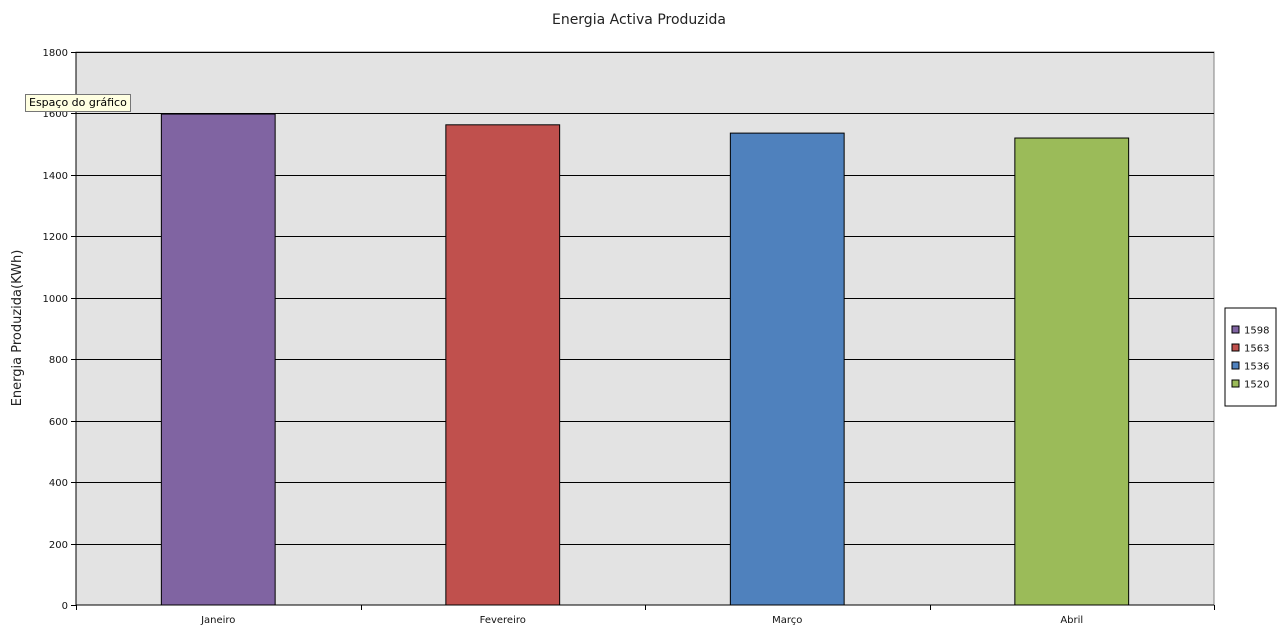  Describe the element at coordinates (58, 360) in the screenshot. I see `y-tick-label: 800` at that location.